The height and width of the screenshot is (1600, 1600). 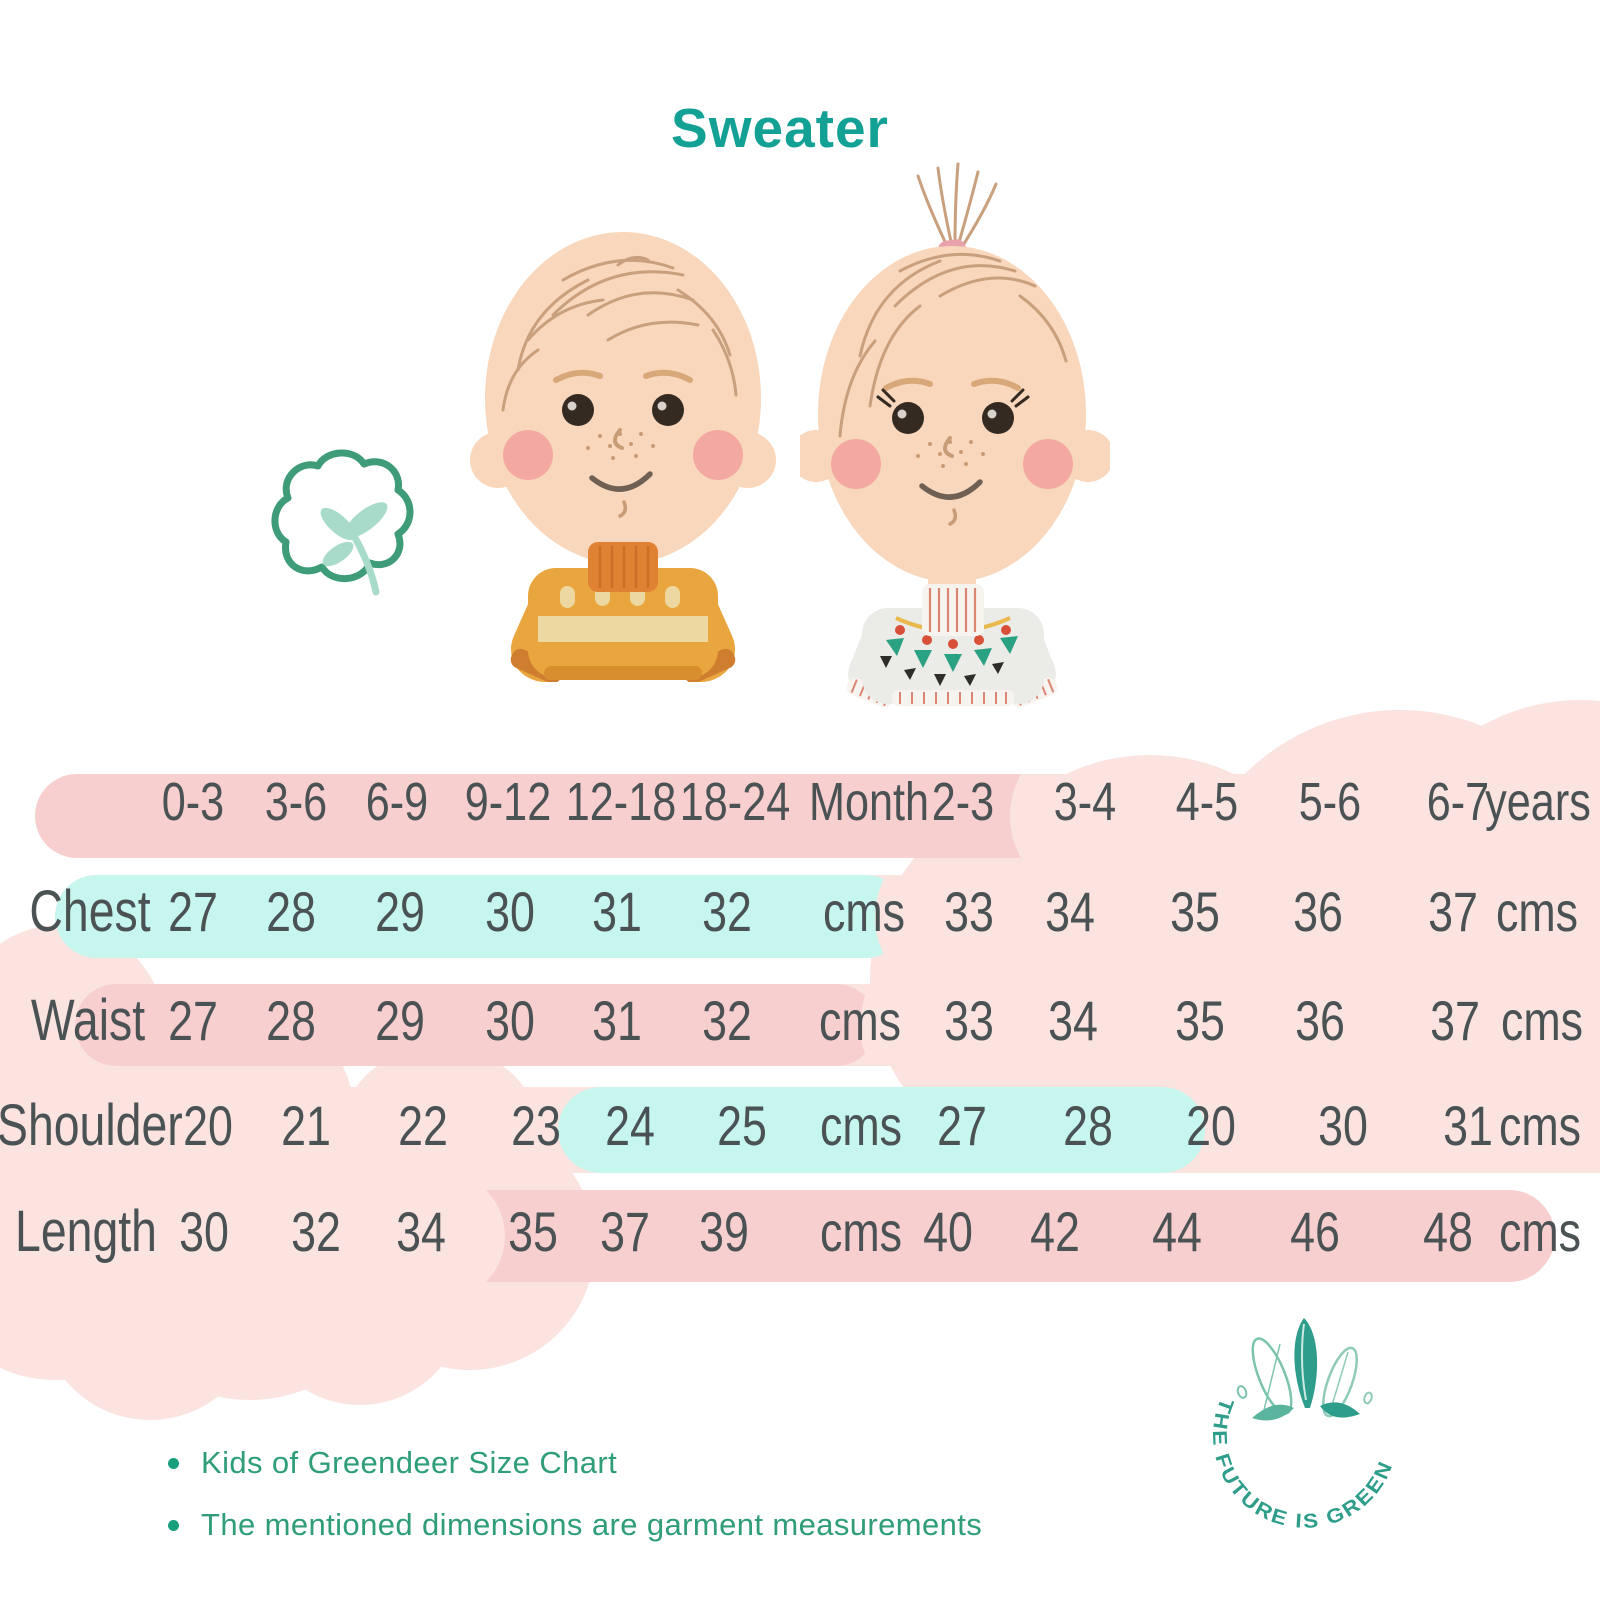 I want to click on boy-illustration, so click(x=623, y=457).